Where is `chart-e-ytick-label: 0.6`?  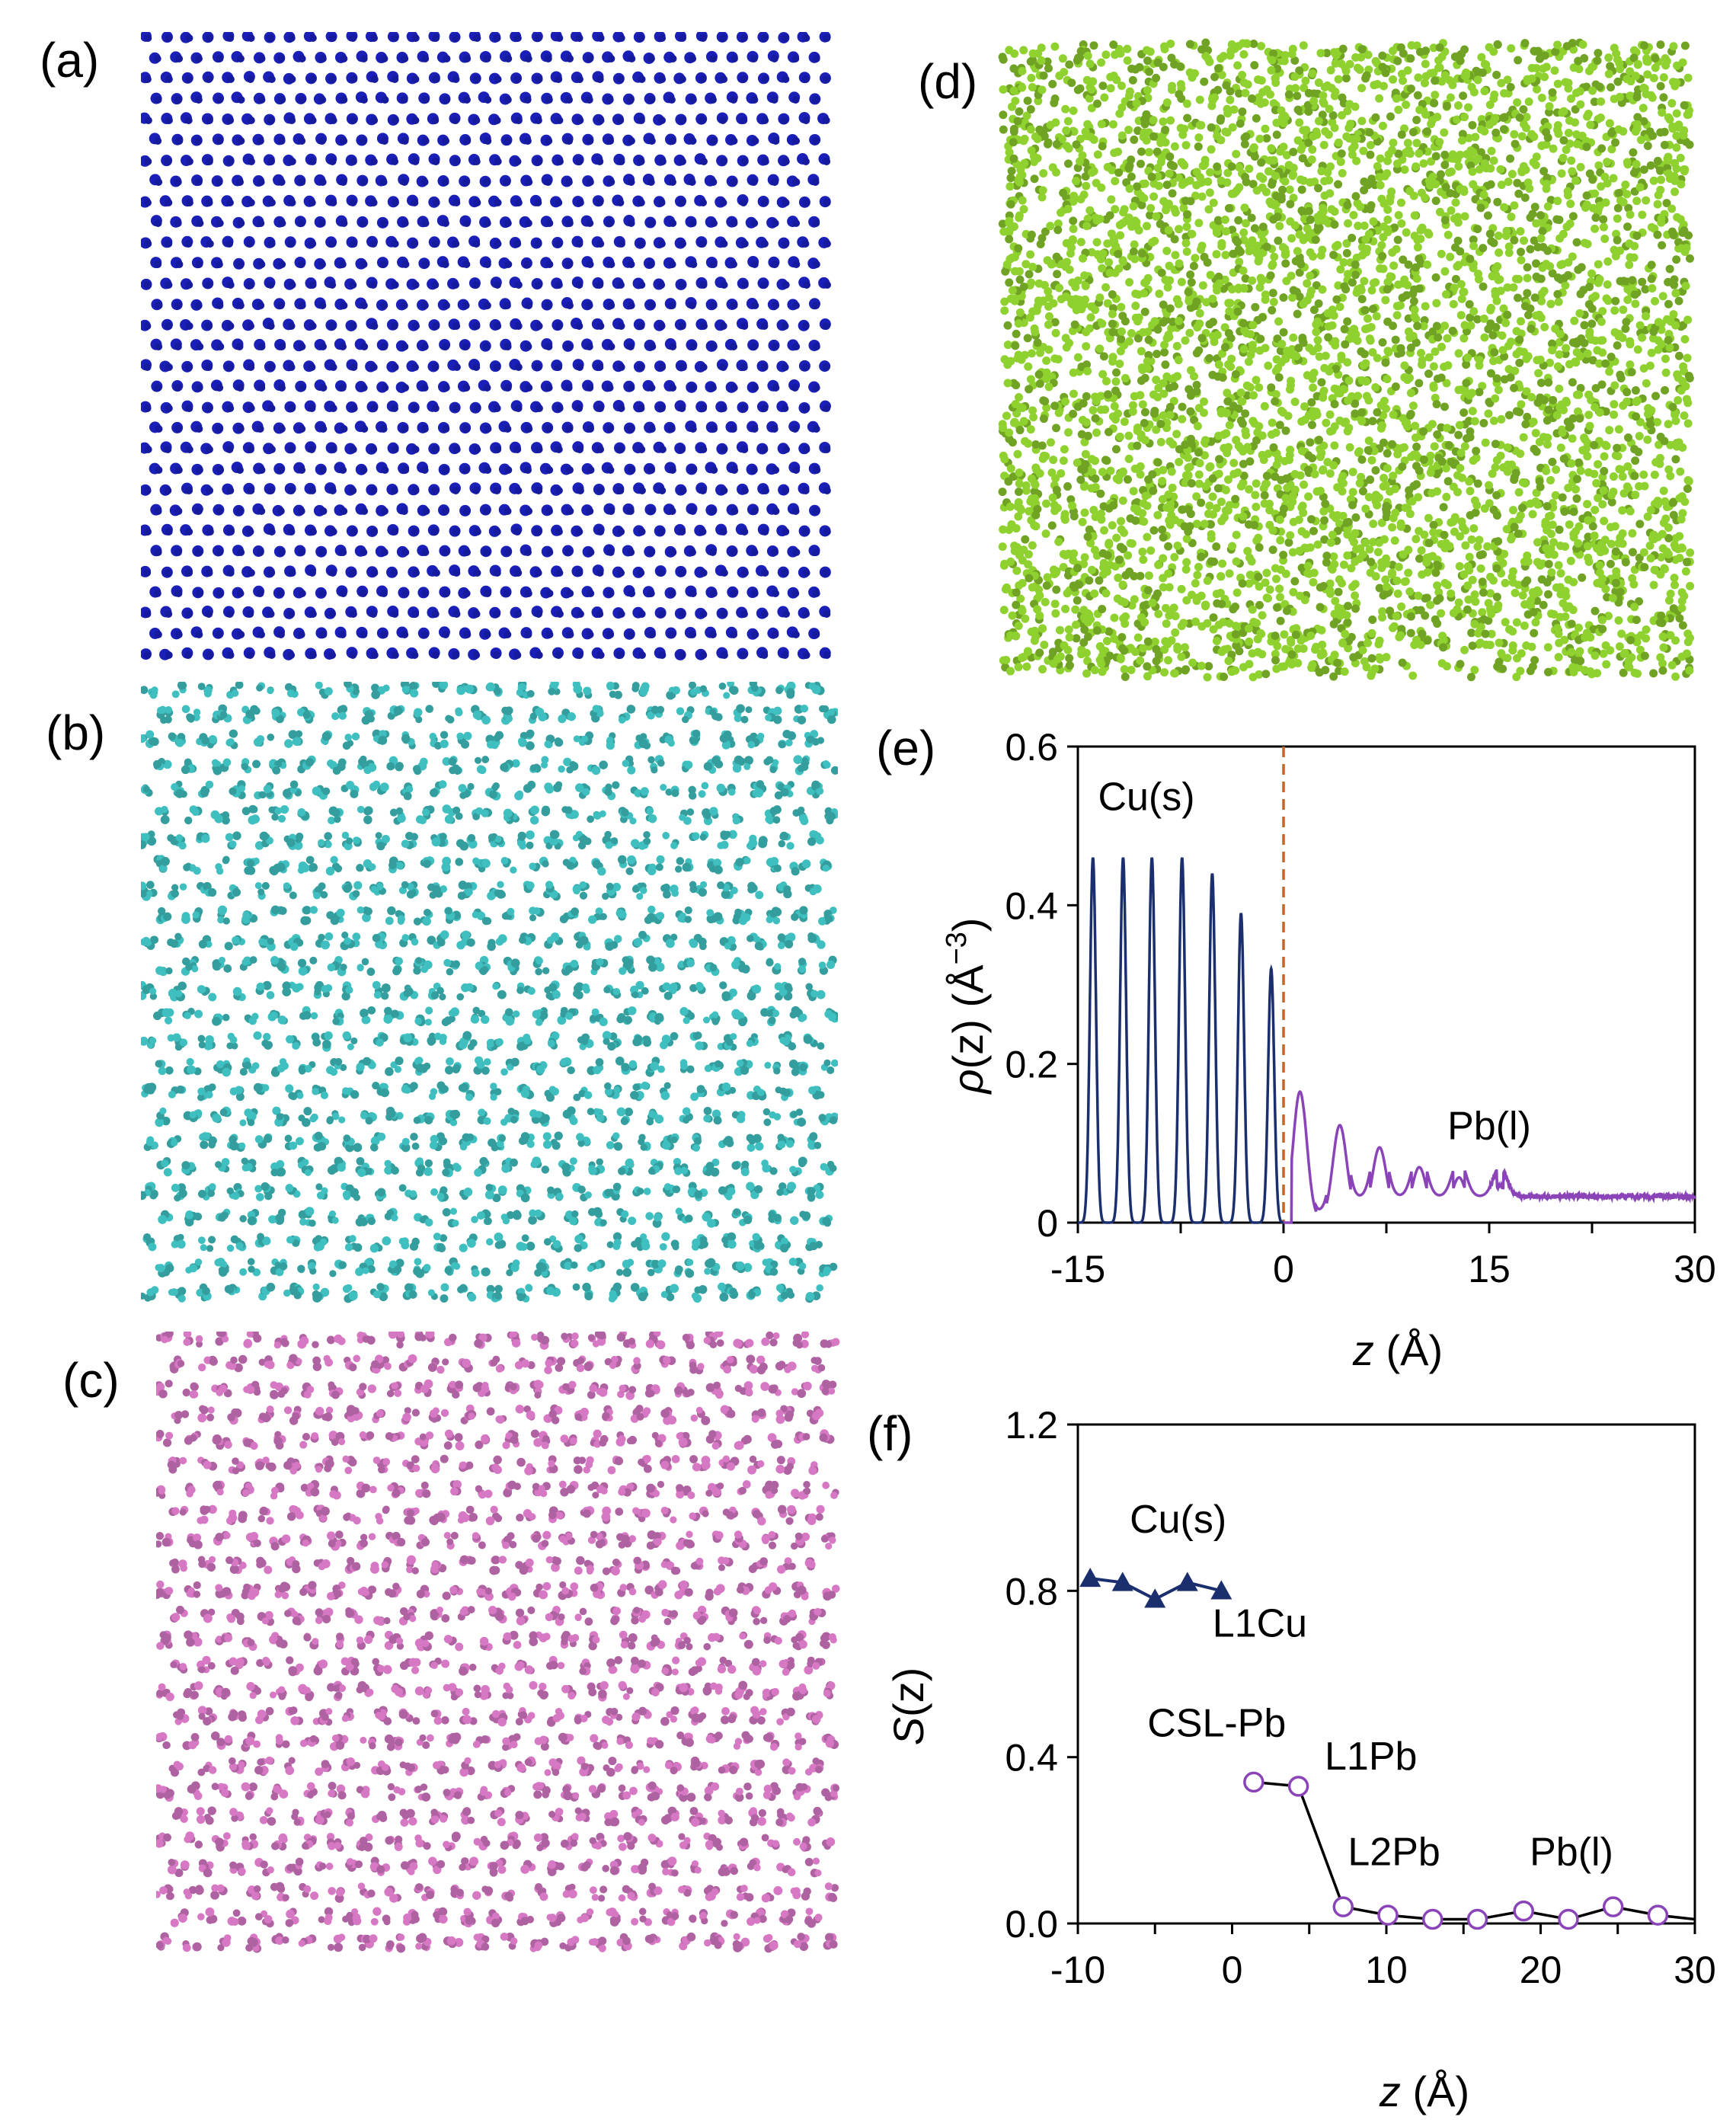
chart-e-ytick-label: 0.6 is located at coordinates (1031, 747).